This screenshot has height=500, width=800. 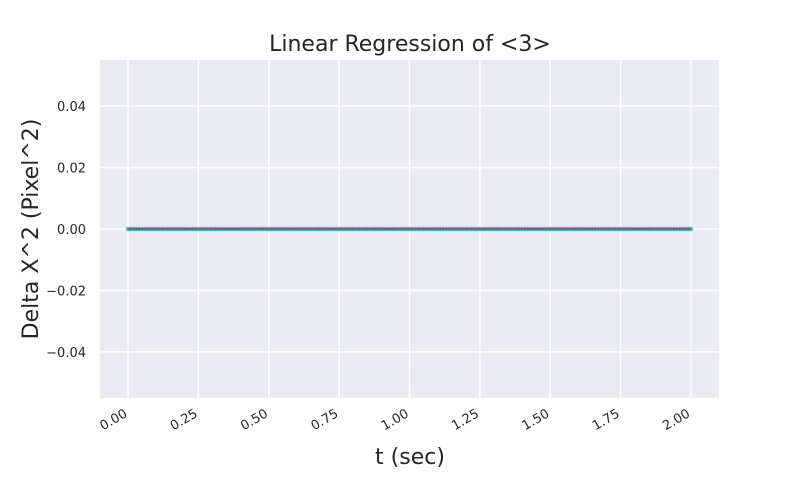 I want to click on x-tick-label: 0.00, so click(x=114, y=419).